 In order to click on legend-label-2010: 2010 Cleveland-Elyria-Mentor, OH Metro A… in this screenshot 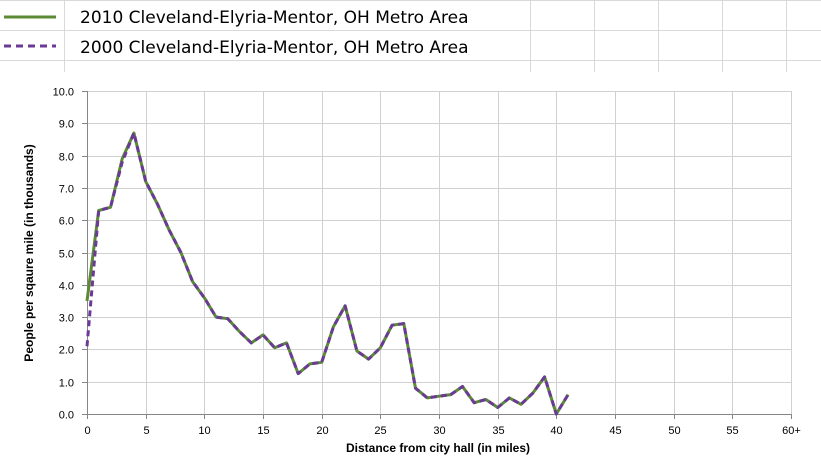, I will do `click(274, 18)`.